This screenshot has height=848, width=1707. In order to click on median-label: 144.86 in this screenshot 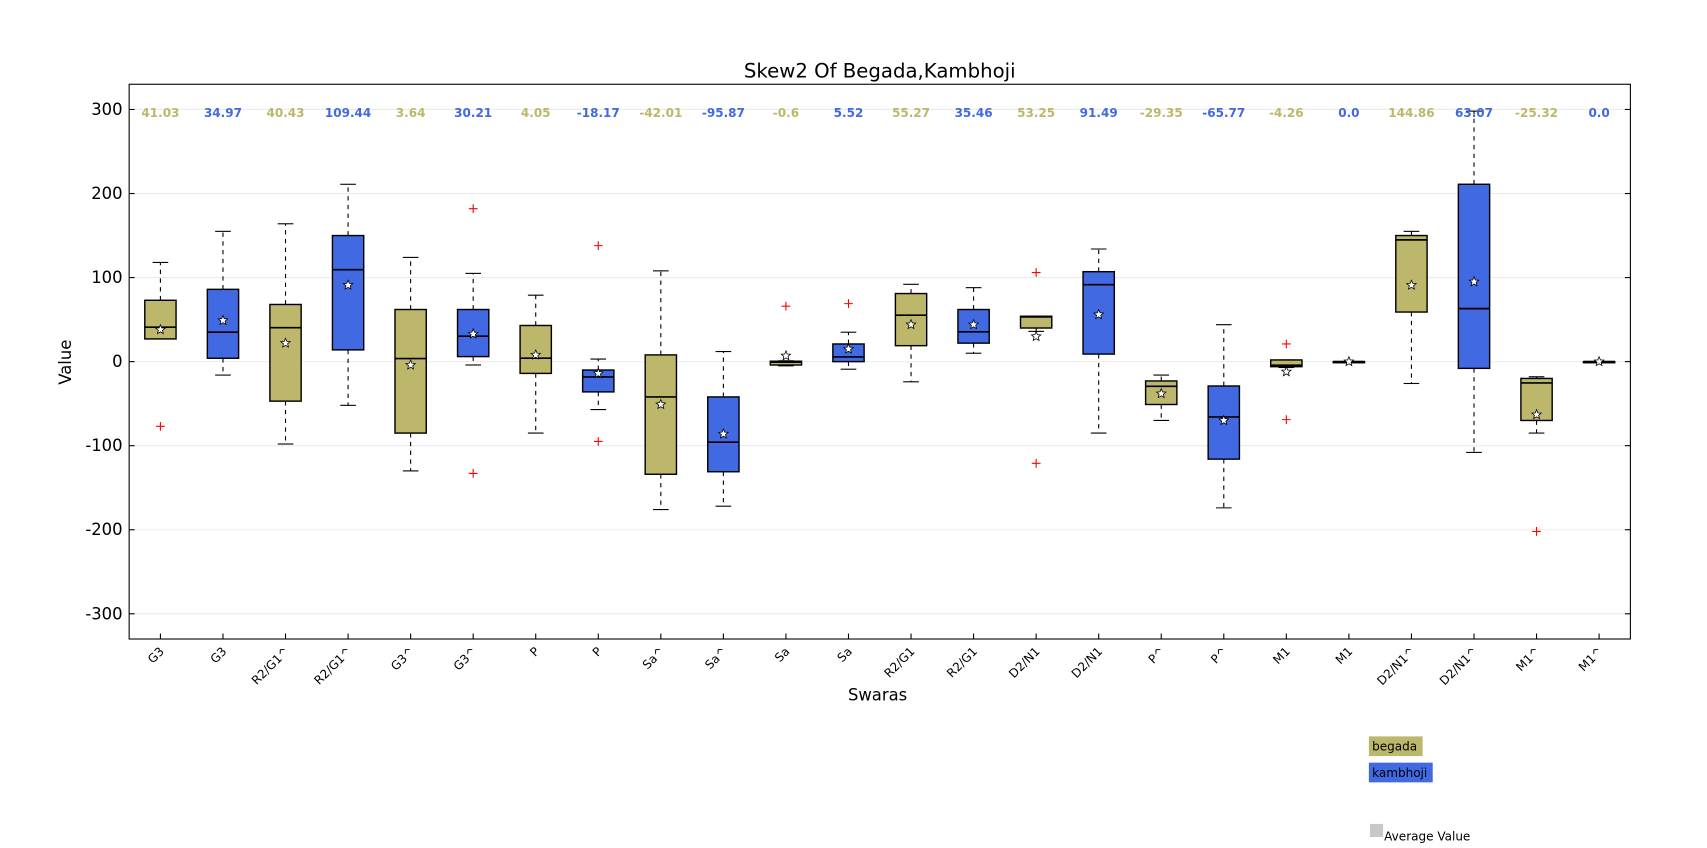, I will do `click(1411, 113)`.